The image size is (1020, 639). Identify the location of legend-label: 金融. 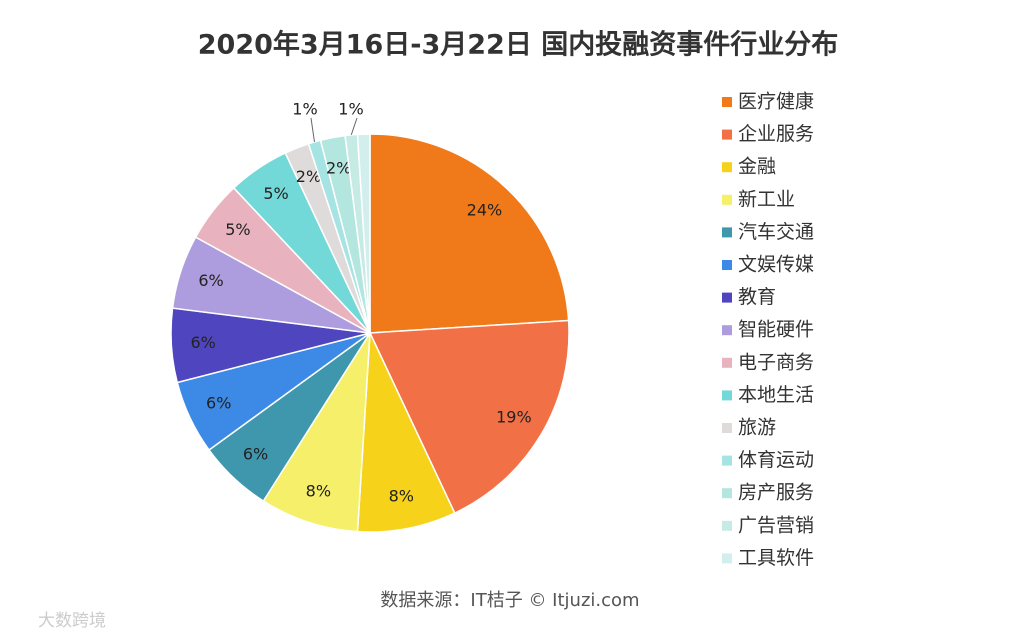
(757, 167).